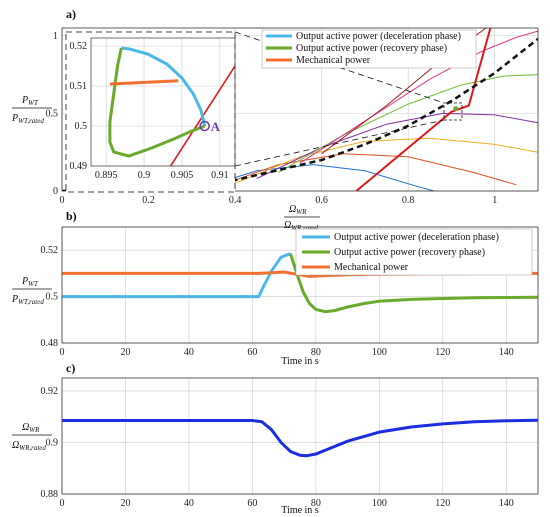 This screenshot has height=517, width=550. Describe the element at coordinates (321, 200) in the screenshot. I see `panel-a-xtick-label: 0.6` at that location.